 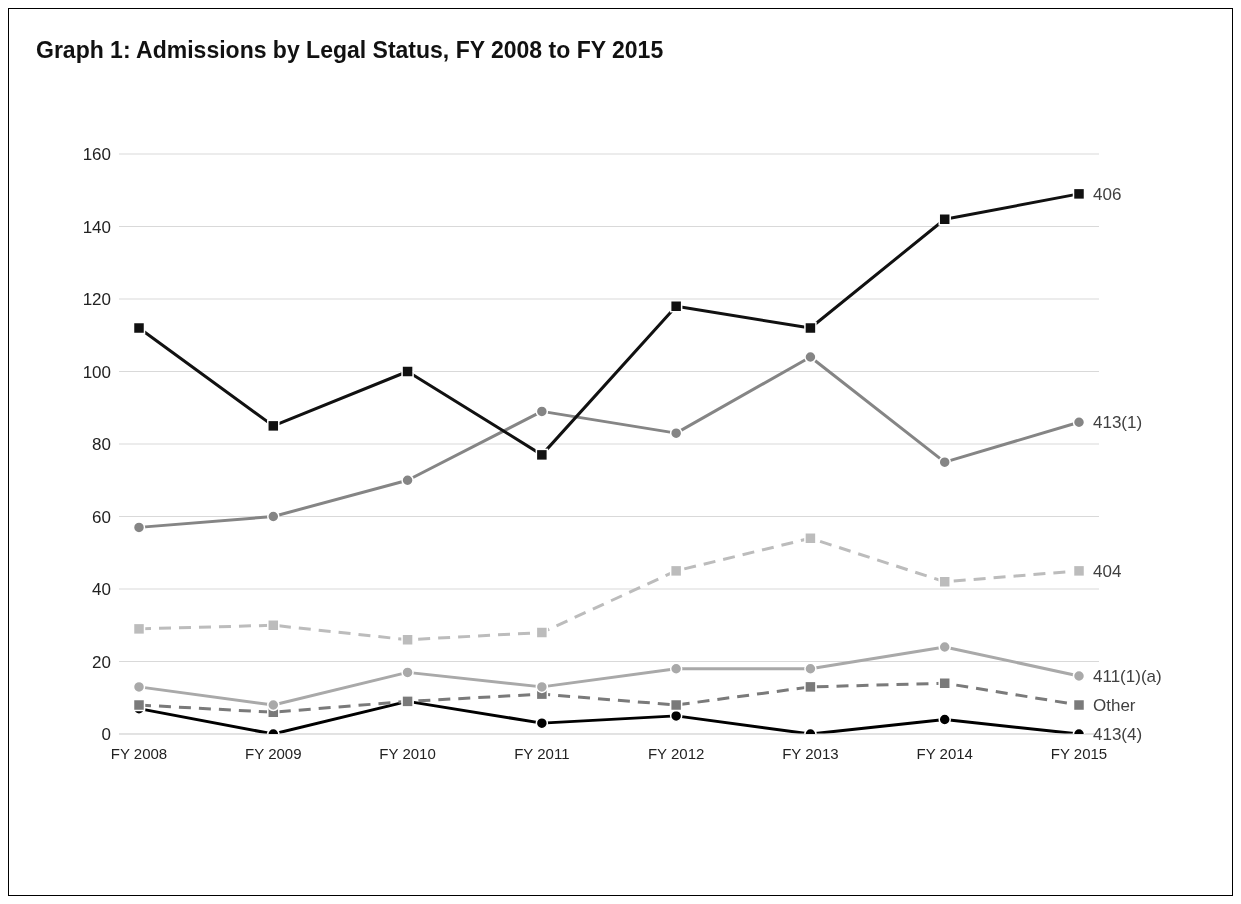 I want to click on y-tick-label: 100, so click(x=96, y=372).